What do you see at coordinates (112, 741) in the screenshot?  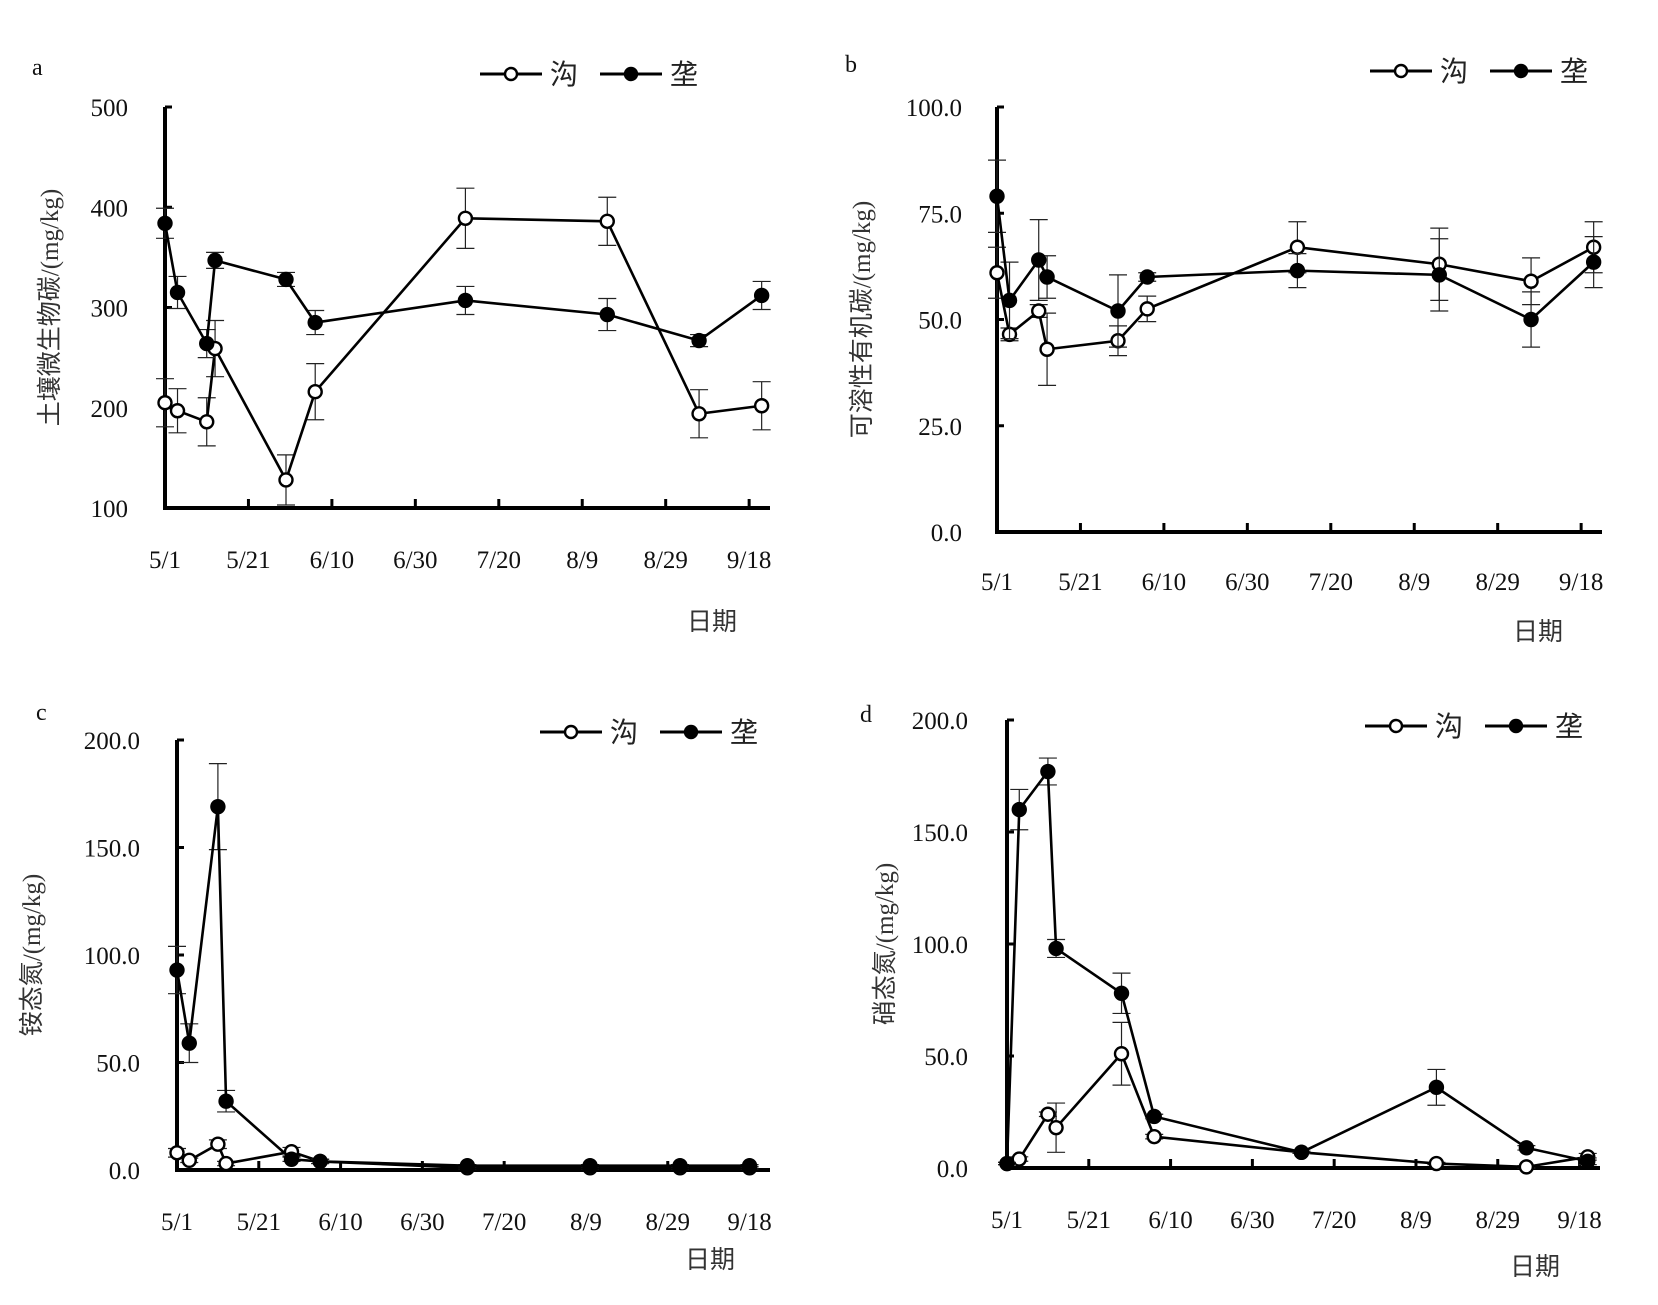 I see `y-tick-label: 200.0` at bounding box center [112, 741].